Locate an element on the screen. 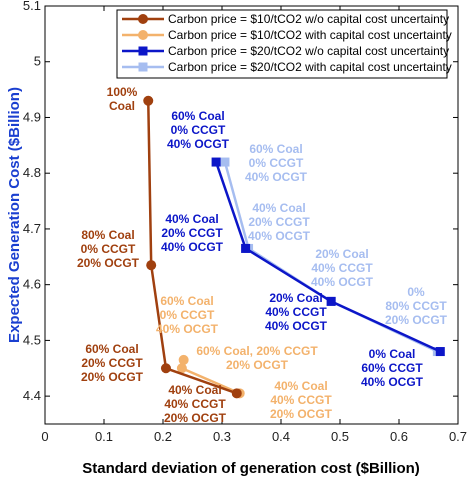 This screenshot has height=481, width=474. legend-box is located at coordinates (282, 44).